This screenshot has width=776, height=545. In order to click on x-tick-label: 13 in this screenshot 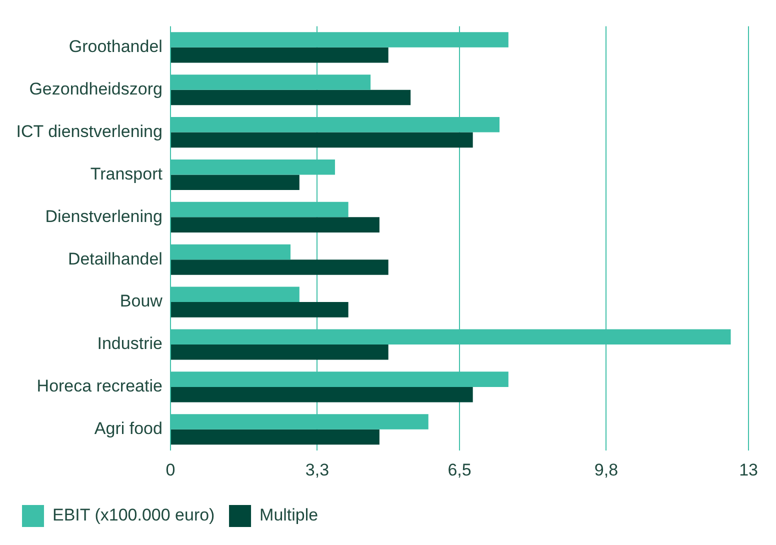, I will do `click(748, 470)`.